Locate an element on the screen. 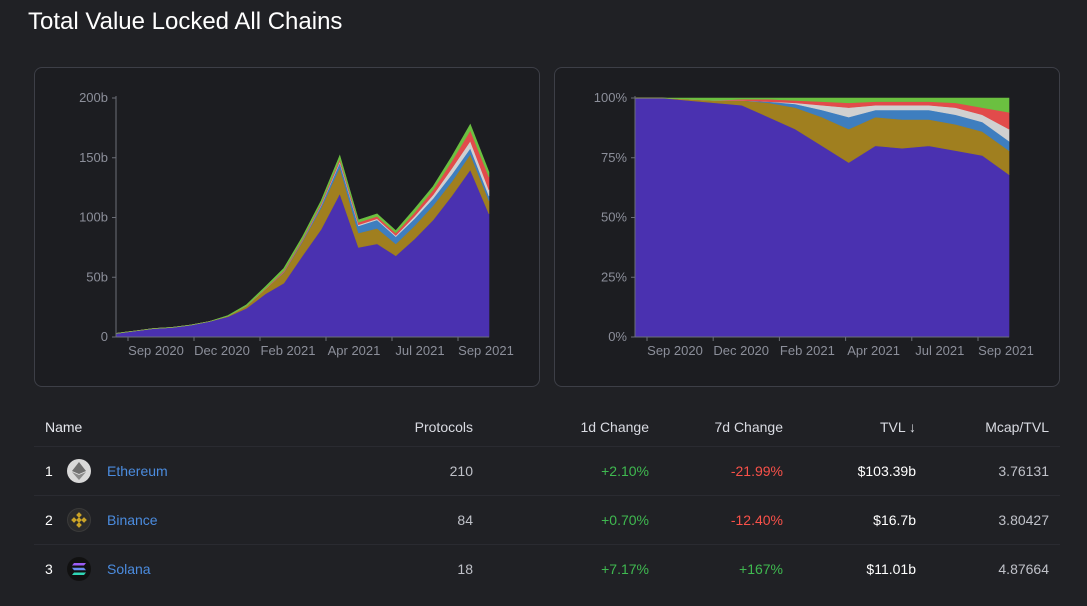 The height and width of the screenshot is (606, 1087). rank-number: 2 is located at coordinates (49, 519).